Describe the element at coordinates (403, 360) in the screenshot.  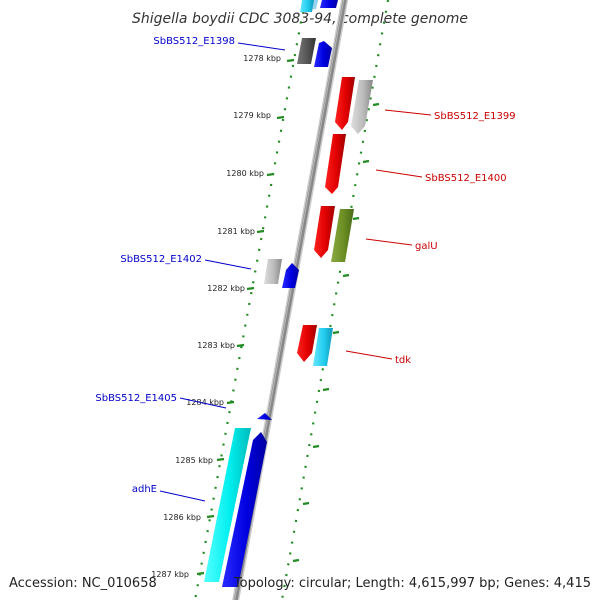
I see `gene-label-tdk: tdk` at that location.